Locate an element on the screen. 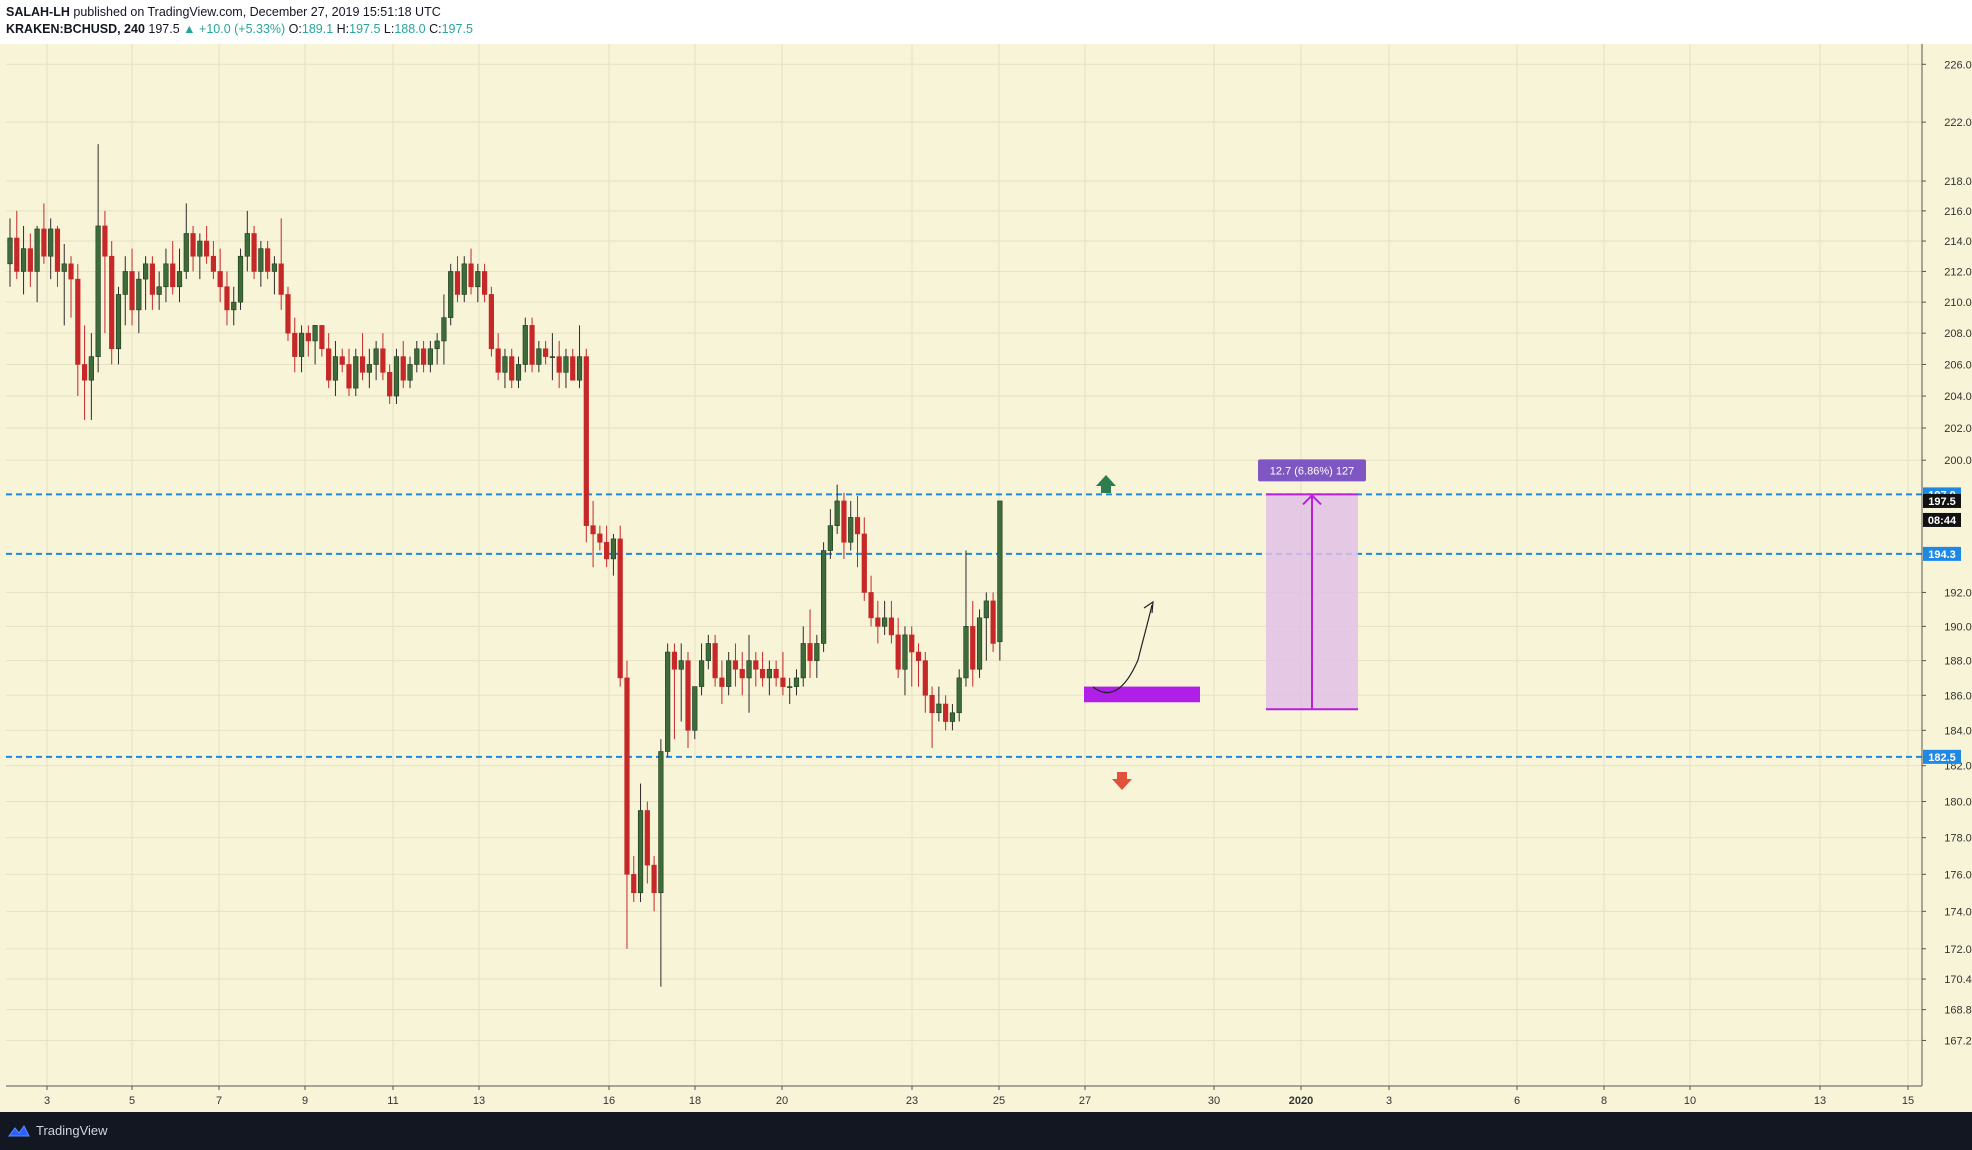  footer-bar: TradingView is located at coordinates (986, 1131).